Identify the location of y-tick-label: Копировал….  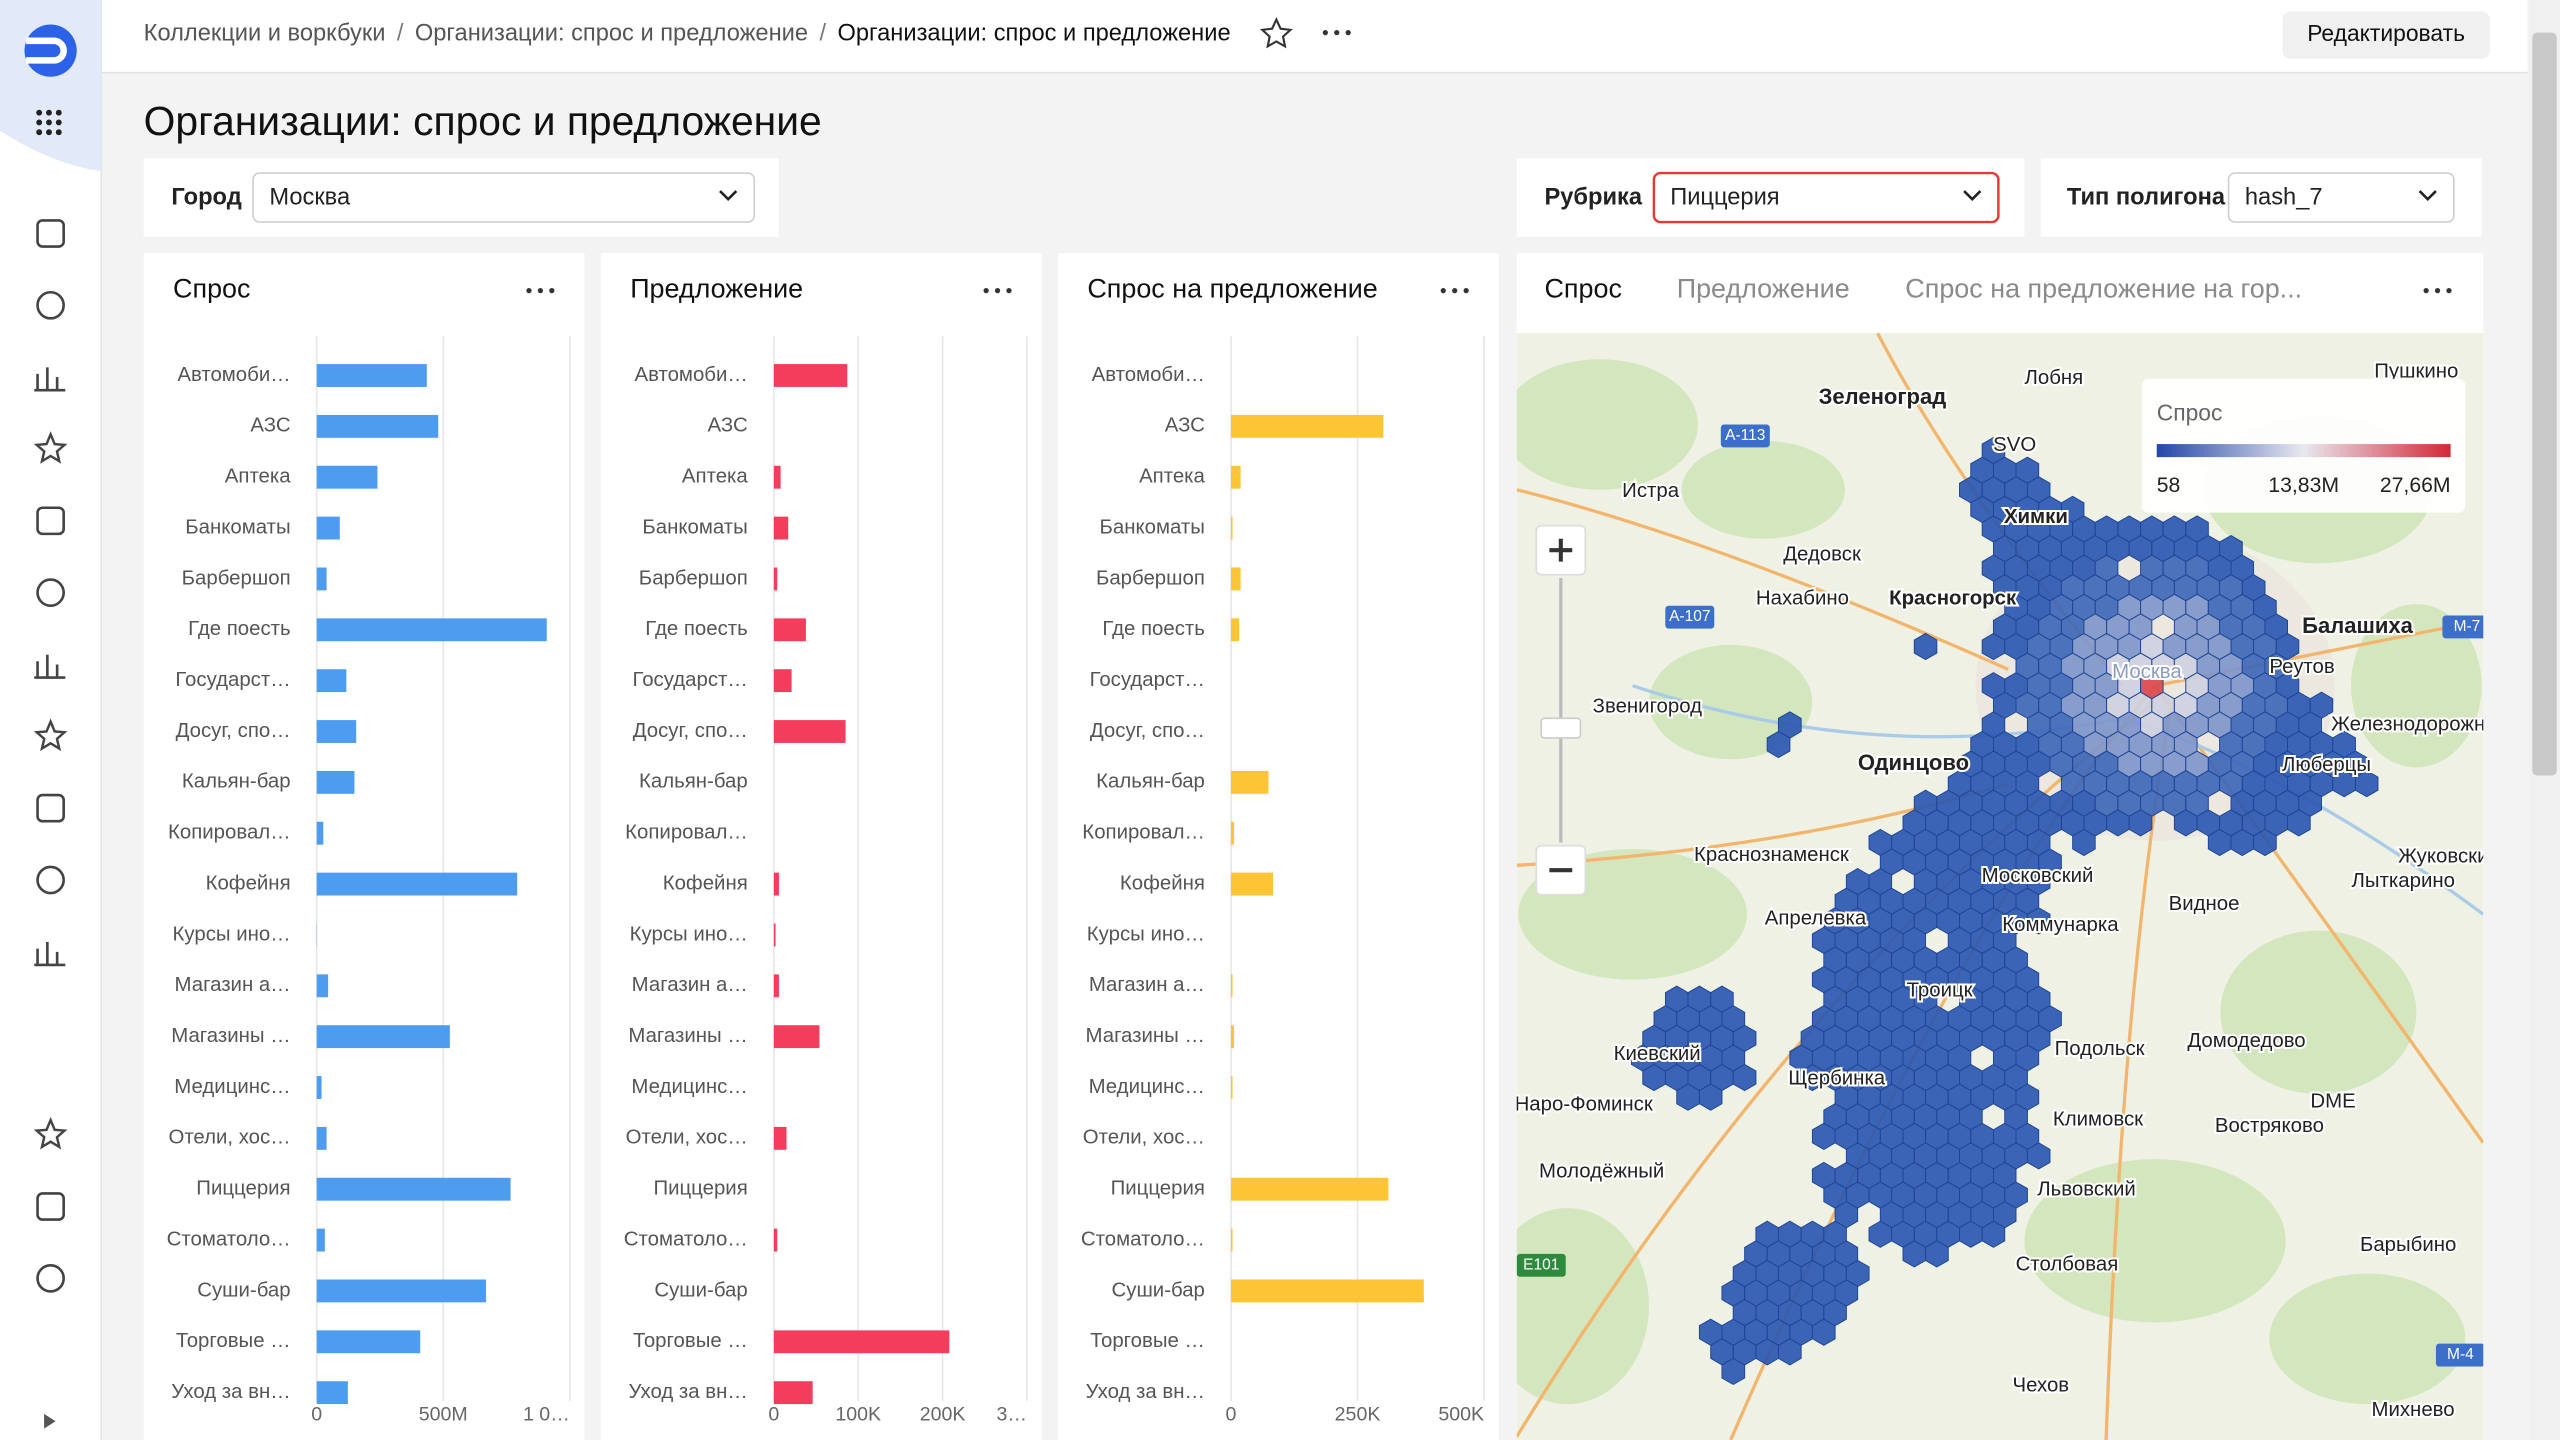
(1143, 833).